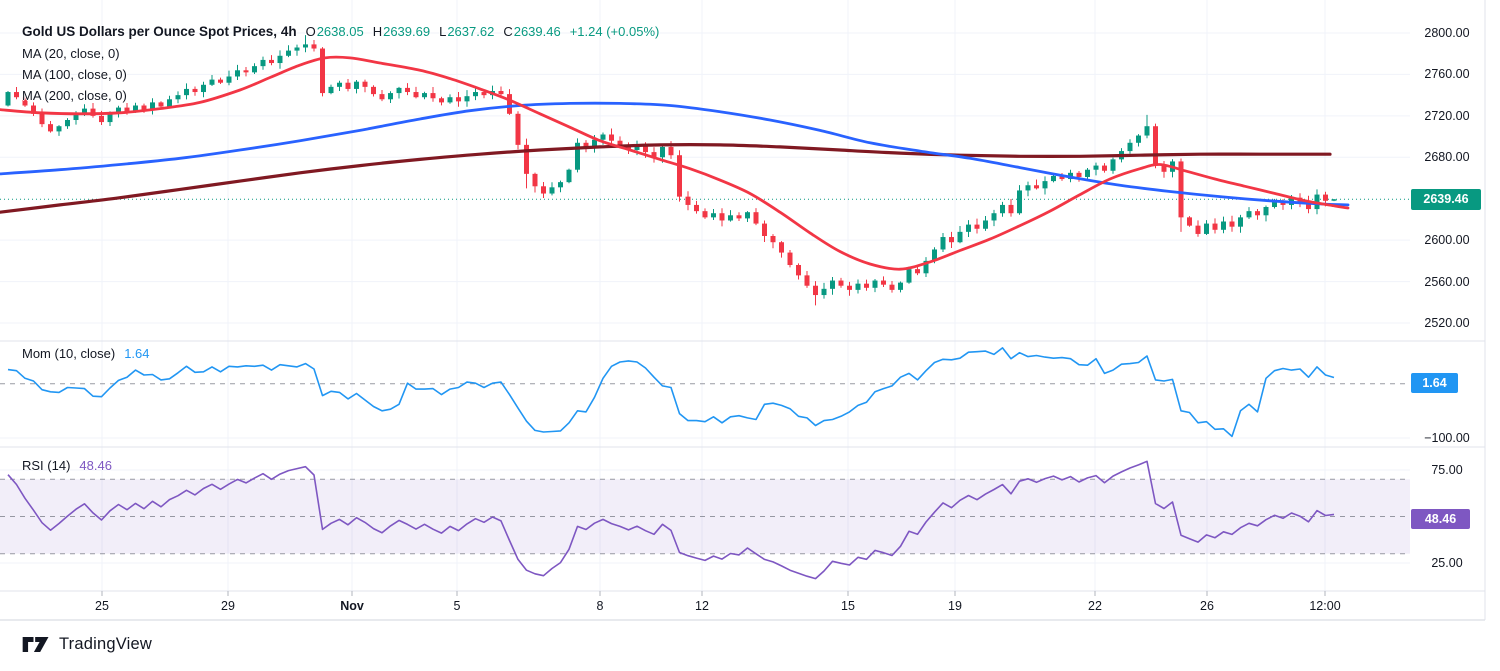 This screenshot has height=671, width=1500. What do you see at coordinates (1447, 281) in the screenshot?
I see `price-axis-label: 2560.00` at bounding box center [1447, 281].